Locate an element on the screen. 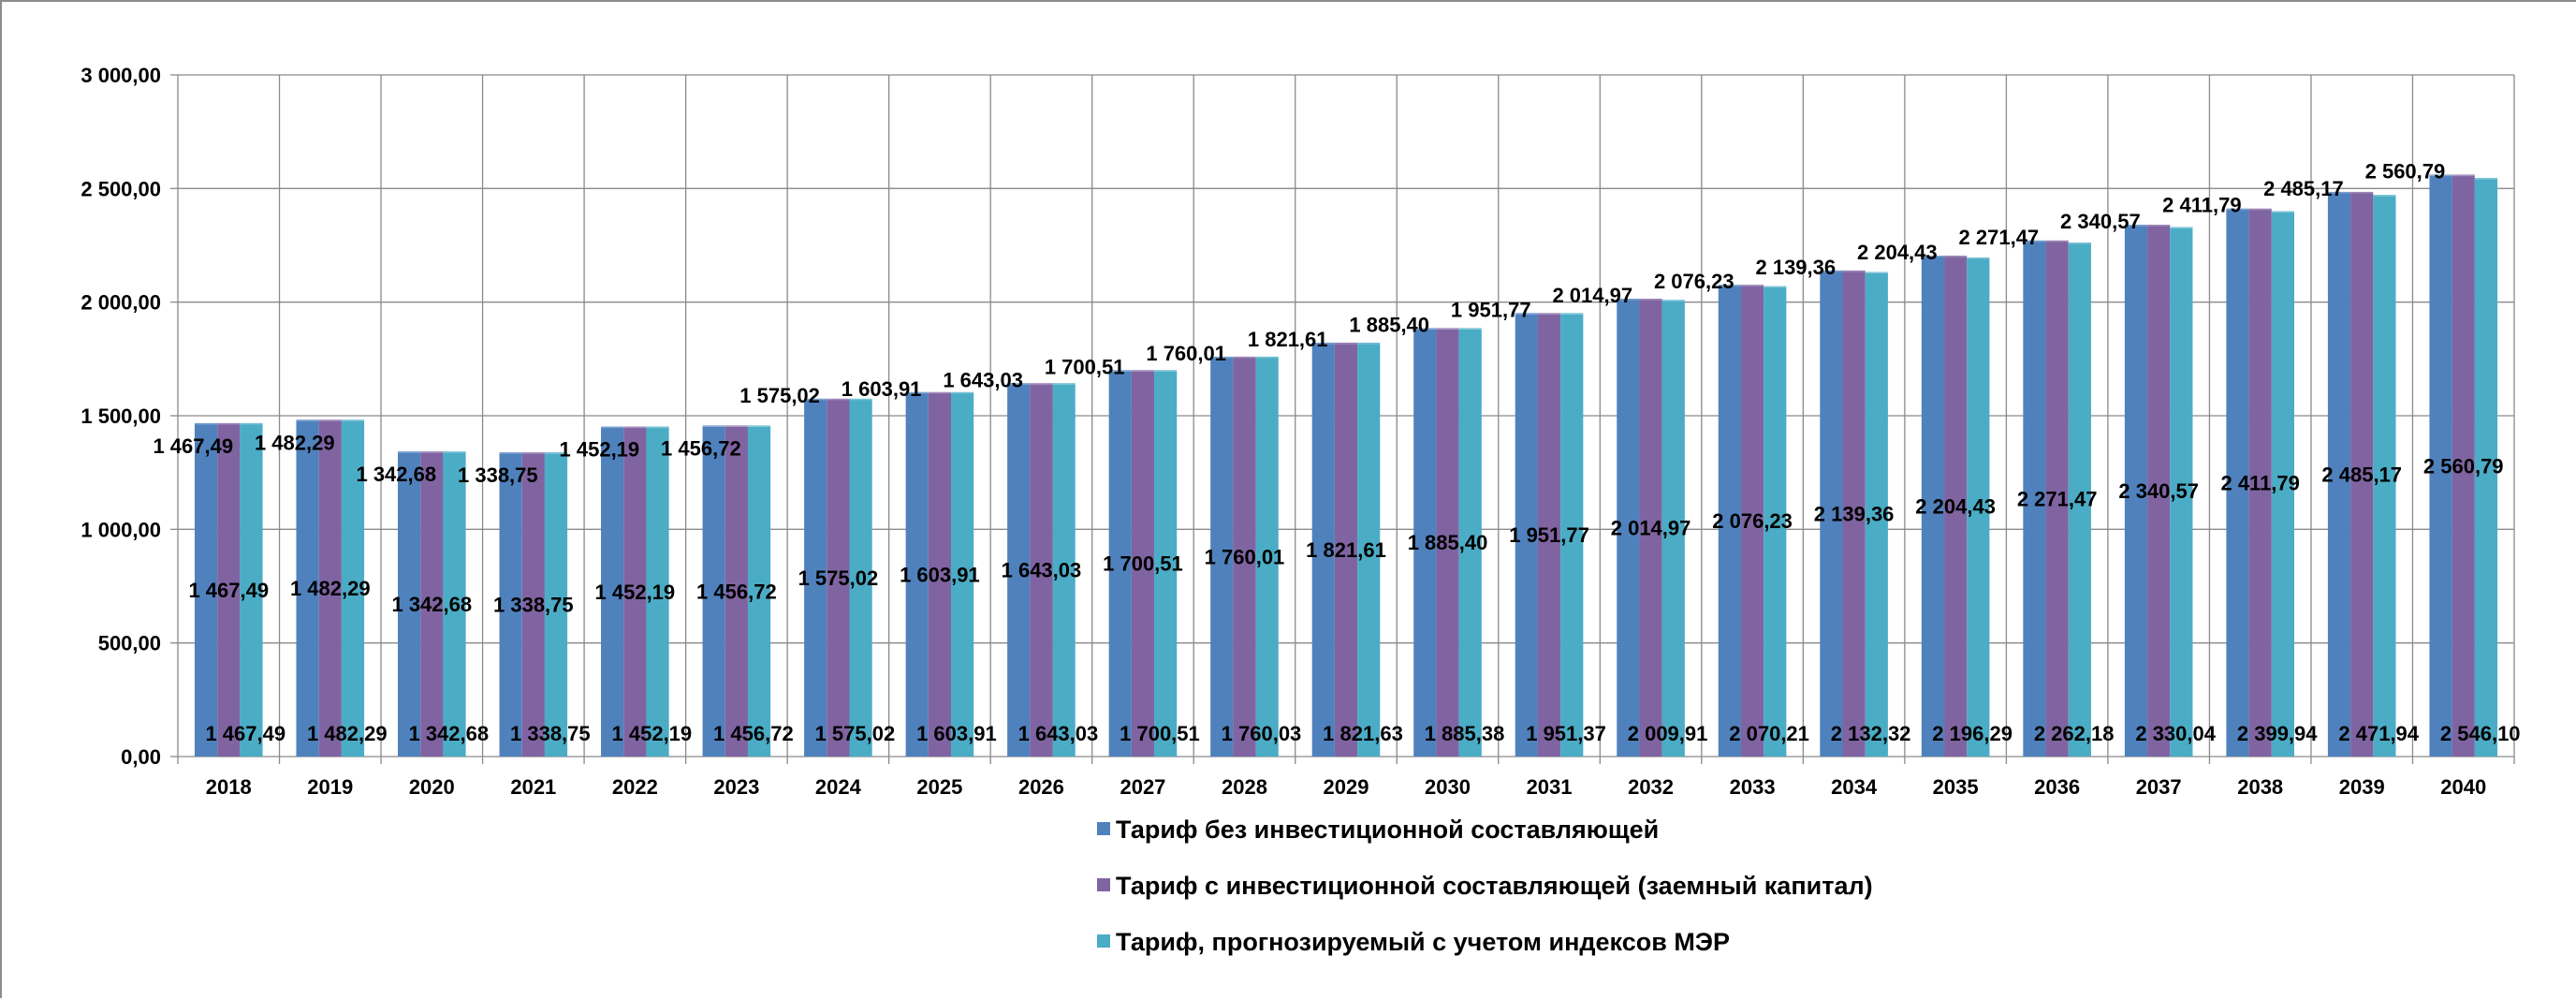  data-label-series3: 1 821,63 is located at coordinates (1363, 733).